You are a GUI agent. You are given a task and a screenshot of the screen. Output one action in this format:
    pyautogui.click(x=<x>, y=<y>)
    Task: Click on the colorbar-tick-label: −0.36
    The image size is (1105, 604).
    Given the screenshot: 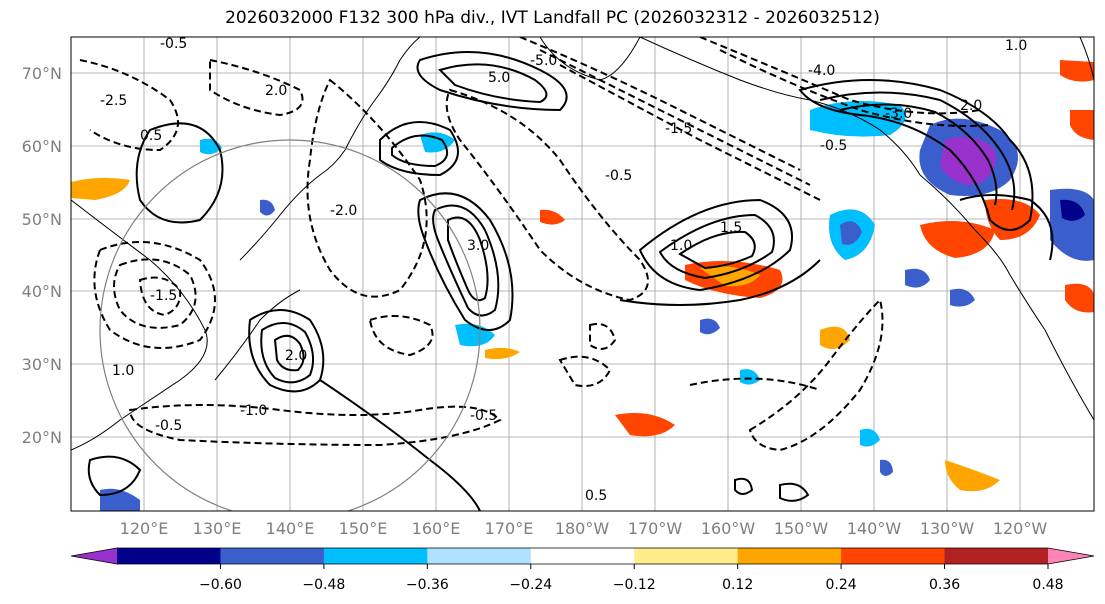 What is the action you would take?
    pyautogui.click(x=427, y=585)
    